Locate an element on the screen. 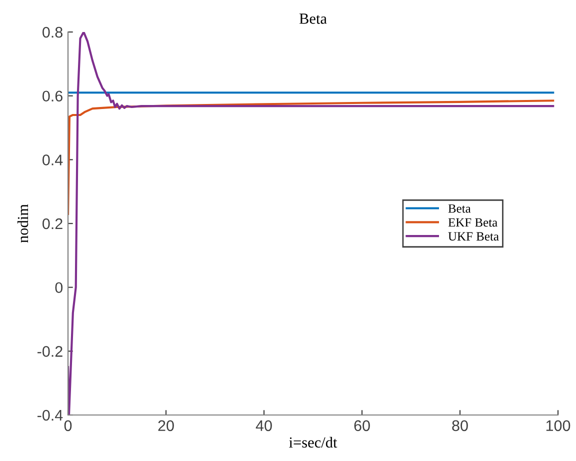 This screenshot has width=576, height=461. legend-label: EKF Beta is located at coordinates (473, 222).